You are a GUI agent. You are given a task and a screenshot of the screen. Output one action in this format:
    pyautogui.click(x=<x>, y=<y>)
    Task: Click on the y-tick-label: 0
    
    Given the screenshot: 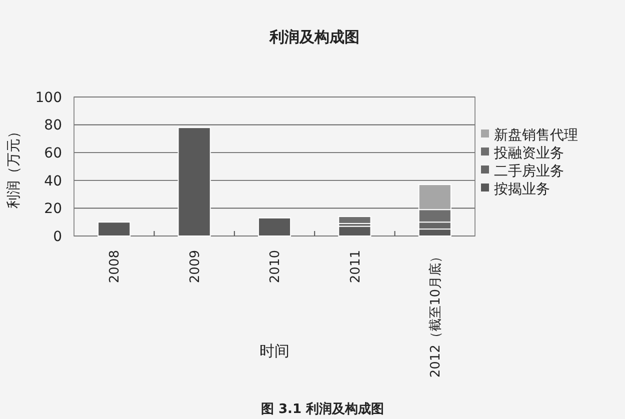 What is the action you would take?
    pyautogui.click(x=57, y=236)
    